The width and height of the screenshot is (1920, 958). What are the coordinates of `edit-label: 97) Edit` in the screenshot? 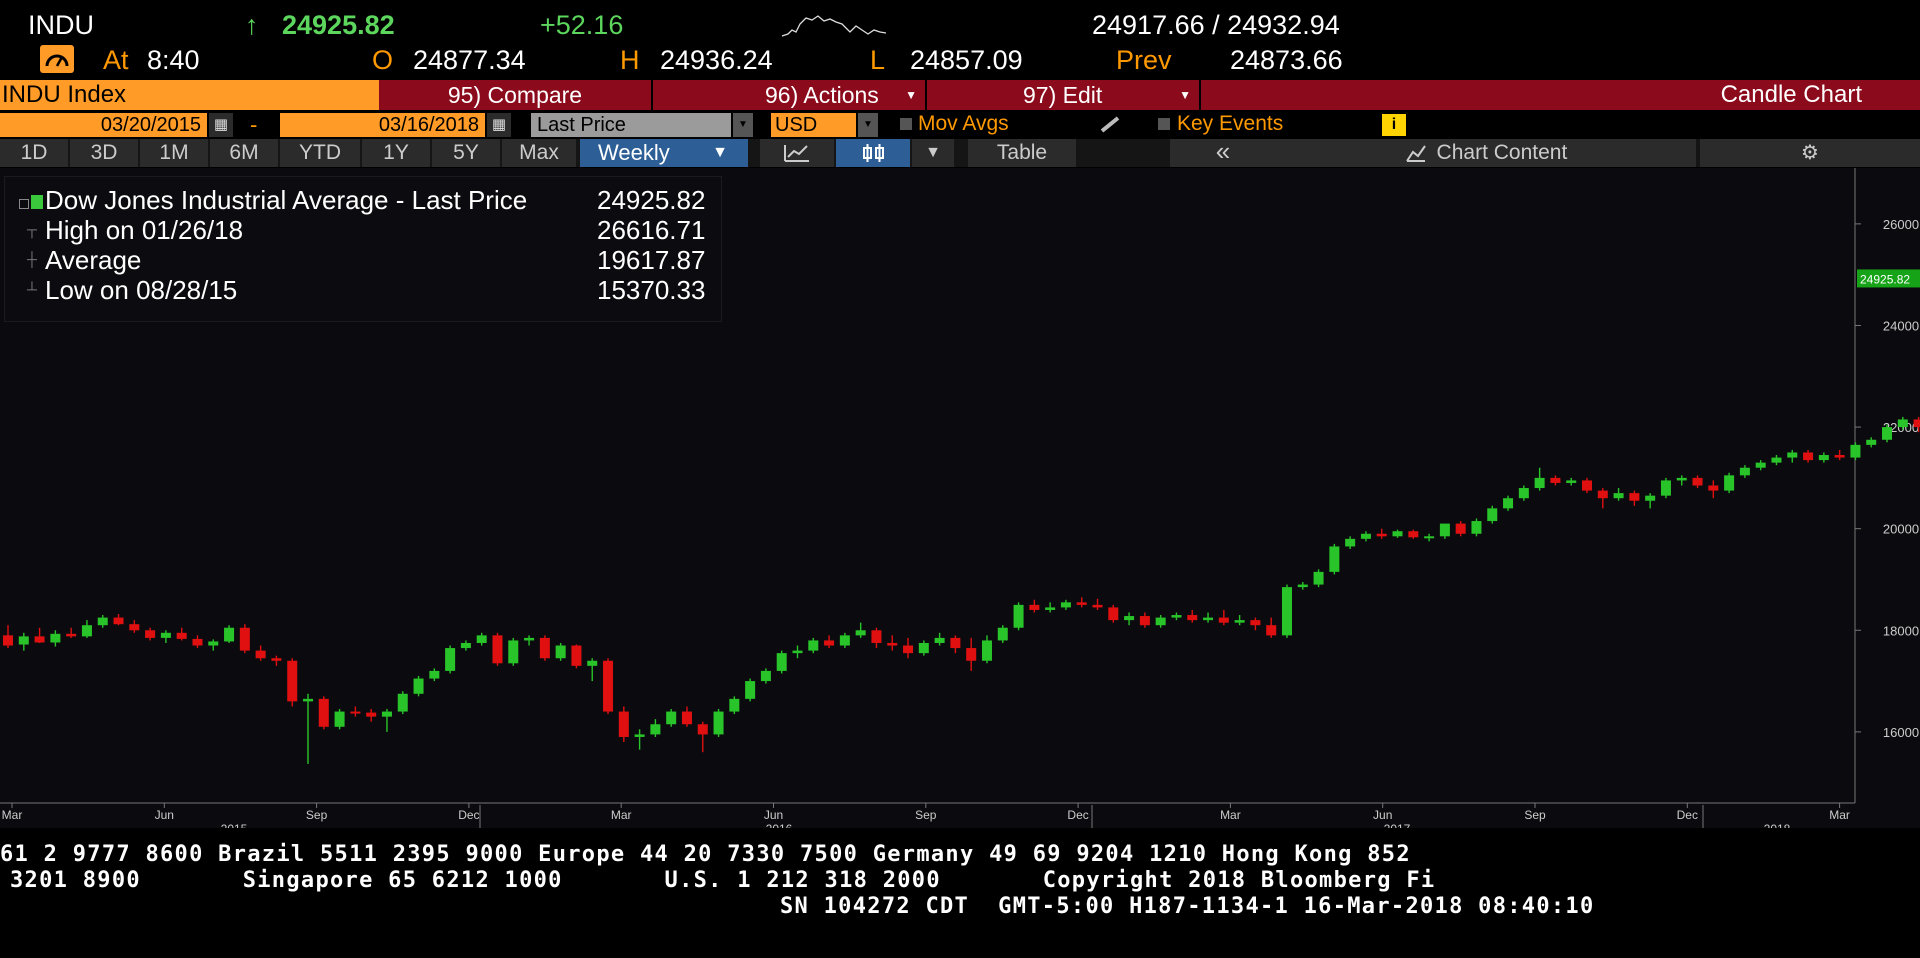 It's located at (1063, 95).